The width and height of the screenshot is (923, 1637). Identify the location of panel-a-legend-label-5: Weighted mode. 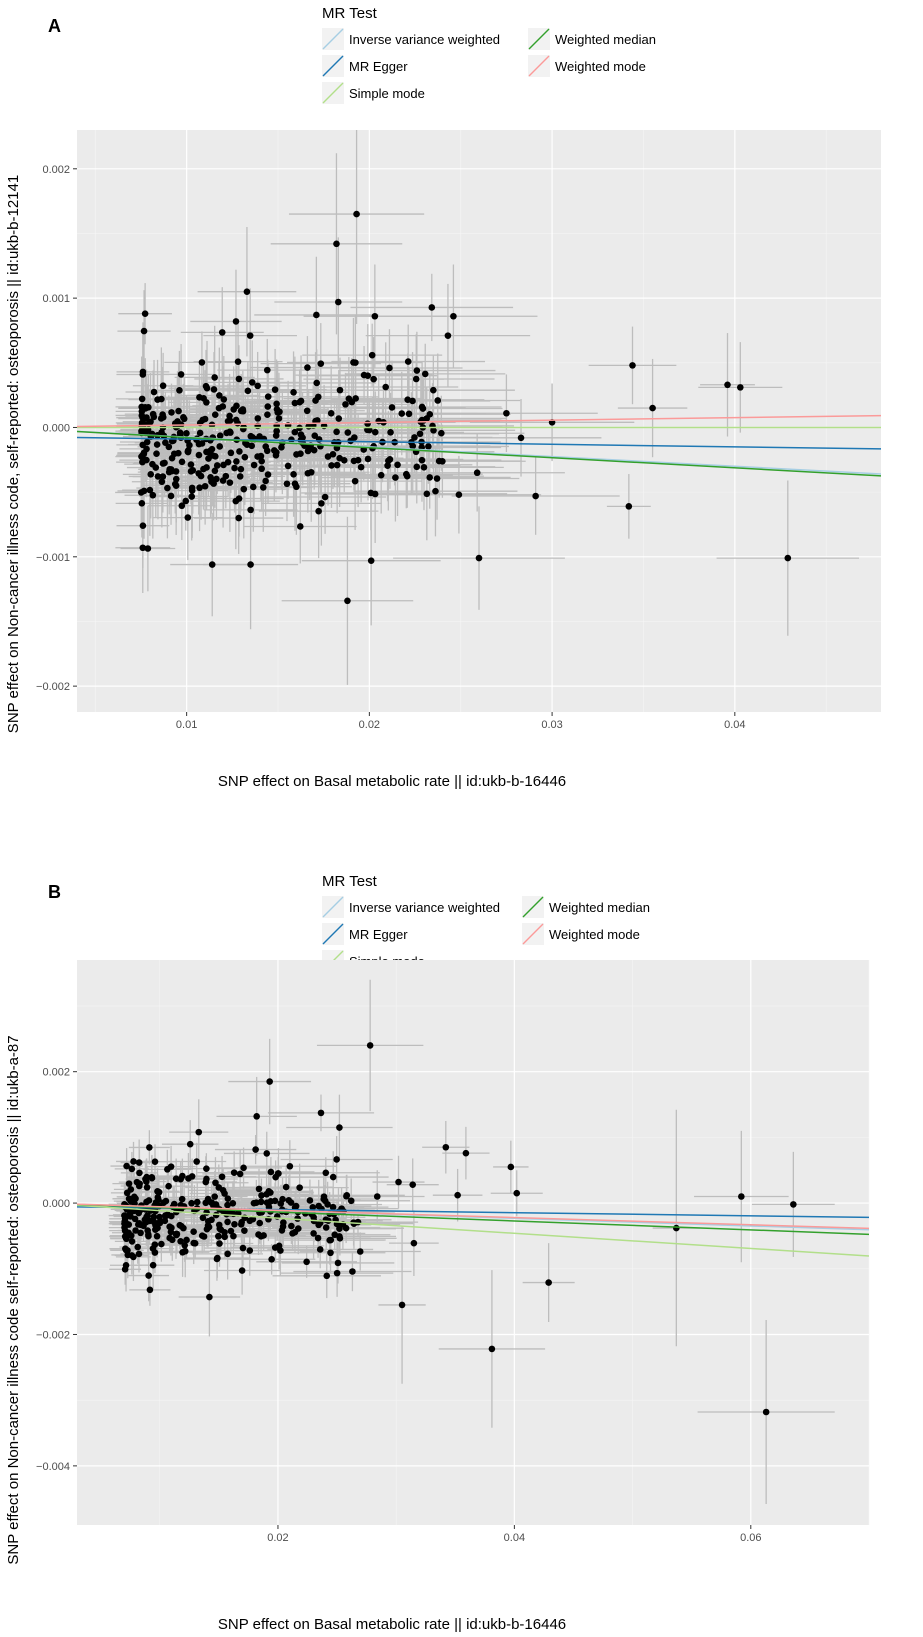
(600, 66).